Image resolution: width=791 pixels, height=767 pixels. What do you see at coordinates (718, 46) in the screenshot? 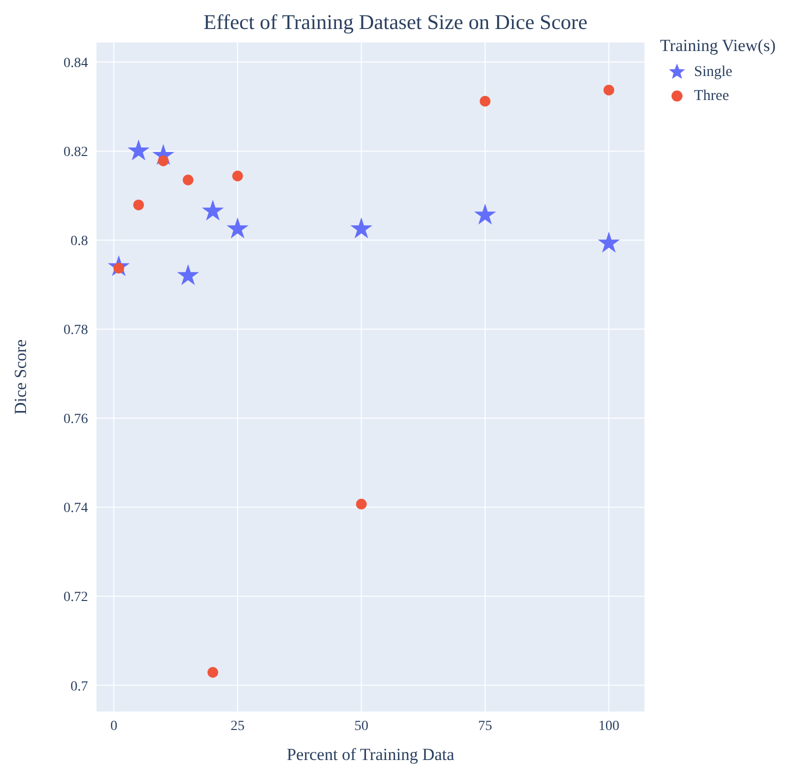
I see `legend-title: Training View(s)` at bounding box center [718, 46].